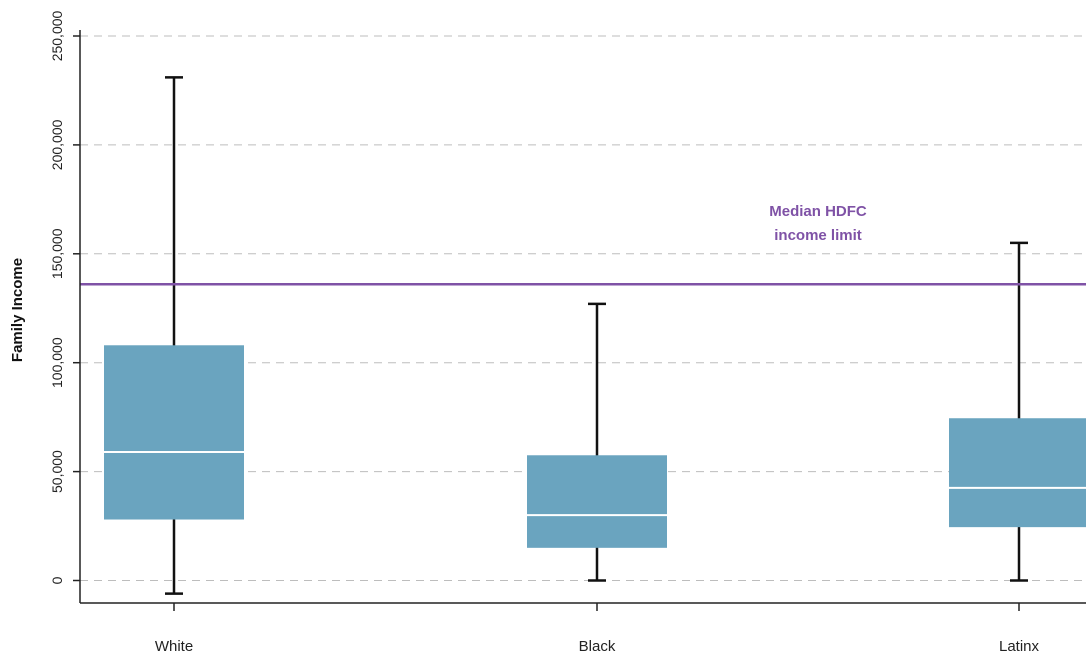  Describe the element at coordinates (583, 244) in the screenshot. I see `reference-line-group: Median HDFC income limit` at that location.